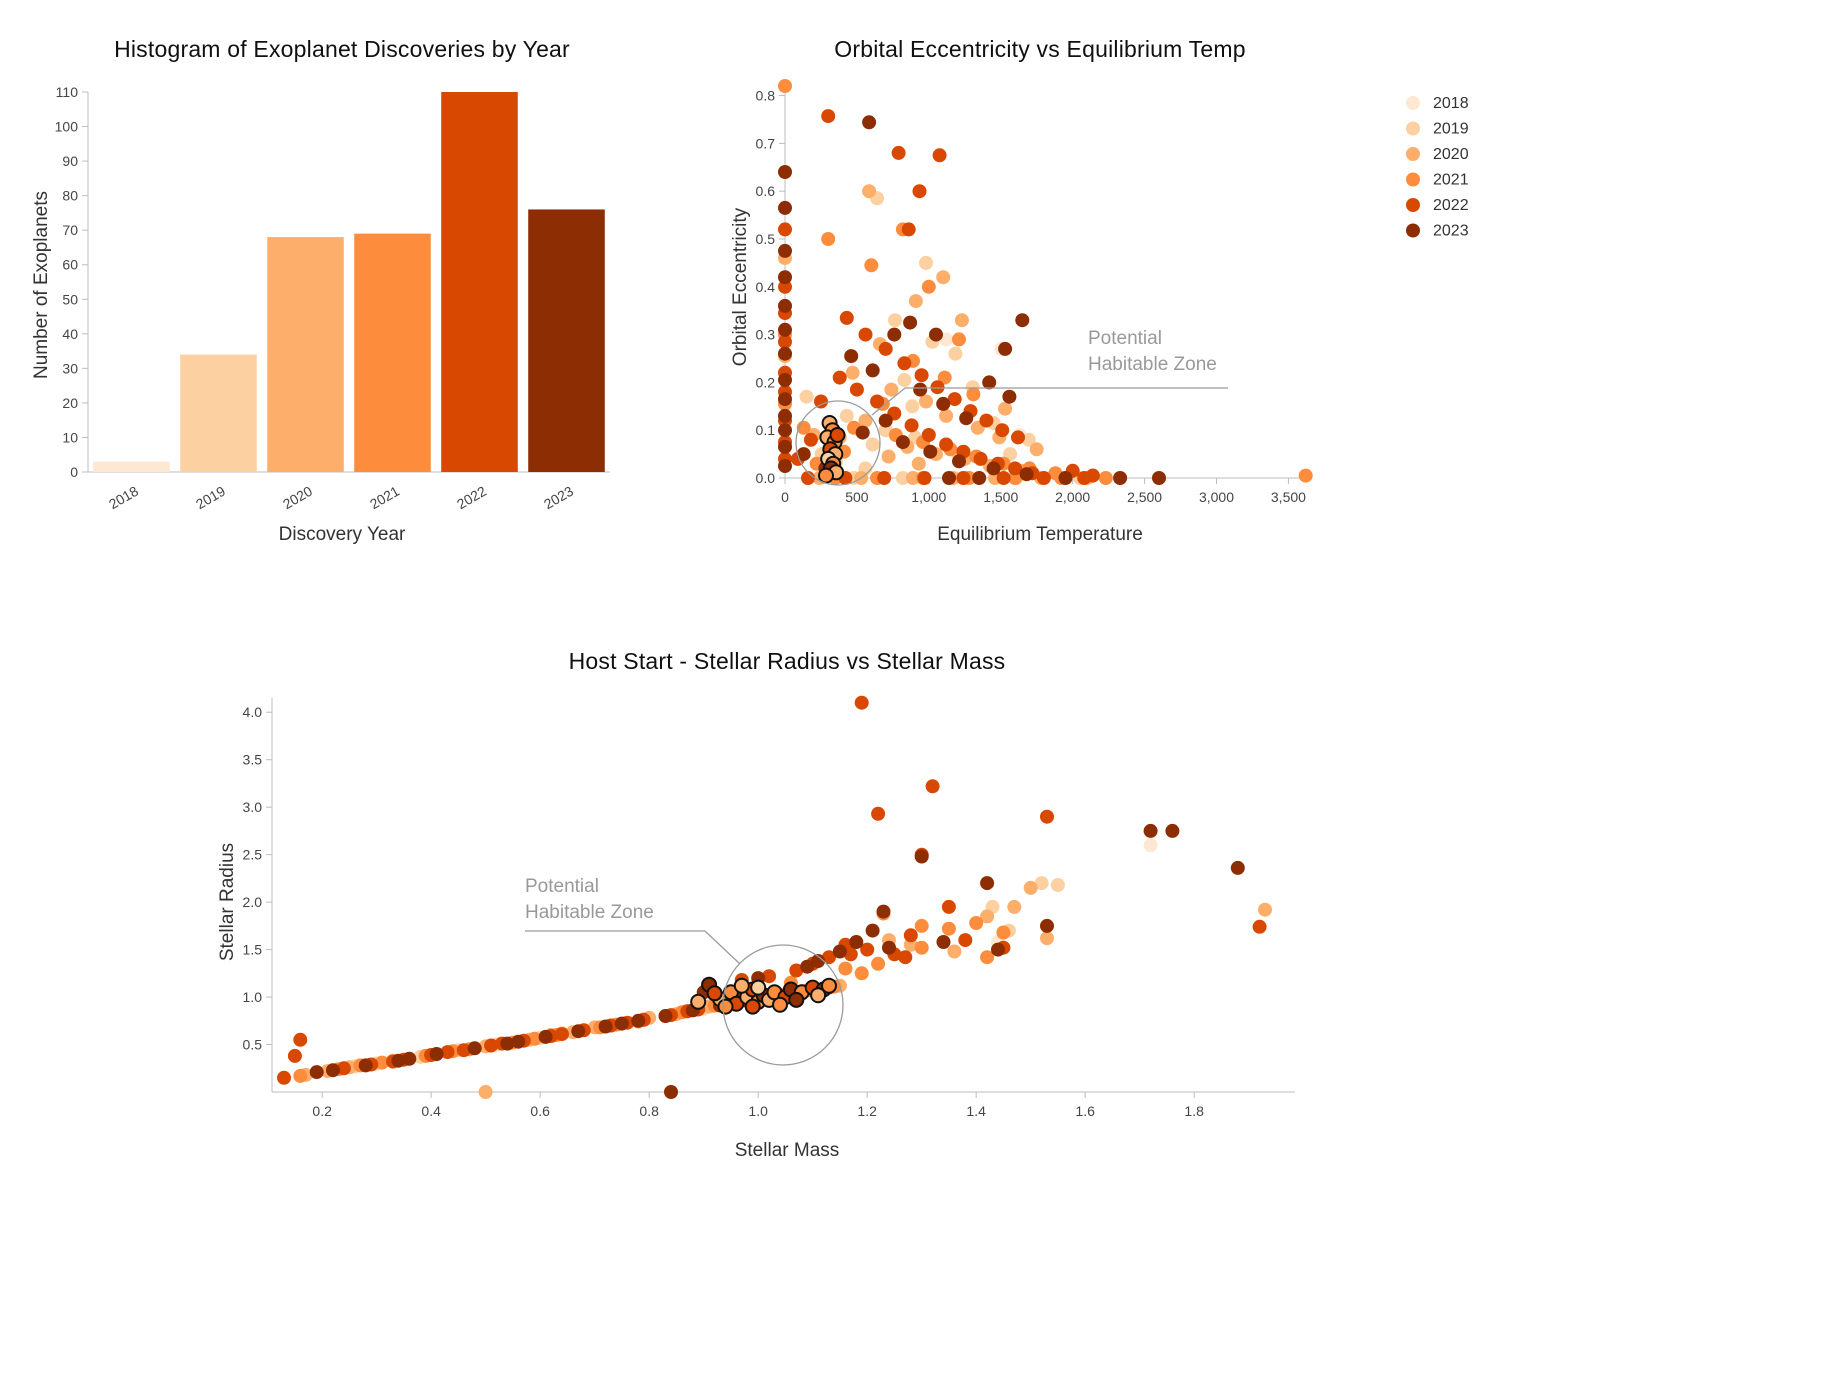  I want to click on bar-2021, so click(392, 352).